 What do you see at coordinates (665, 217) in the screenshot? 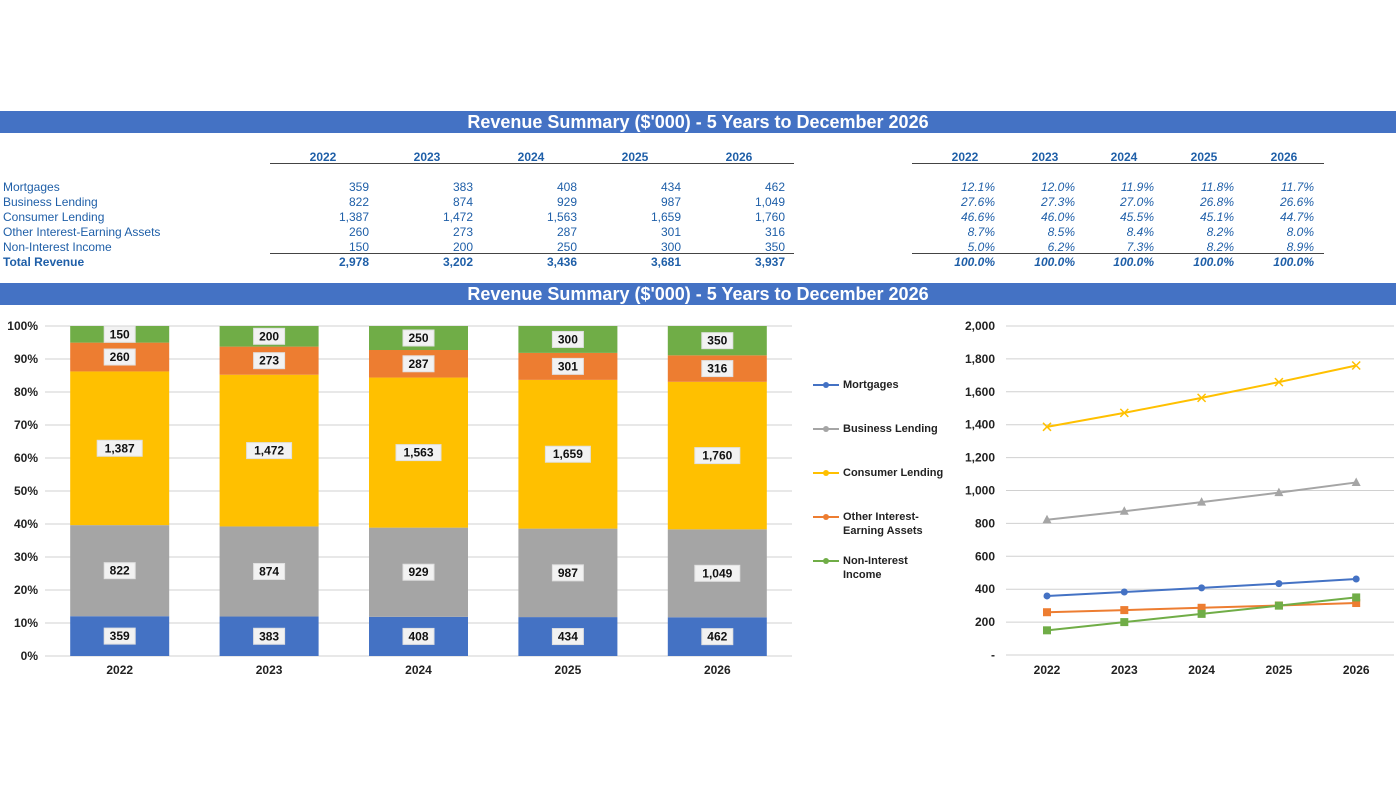
I see `value-cell: 1,659` at bounding box center [665, 217].